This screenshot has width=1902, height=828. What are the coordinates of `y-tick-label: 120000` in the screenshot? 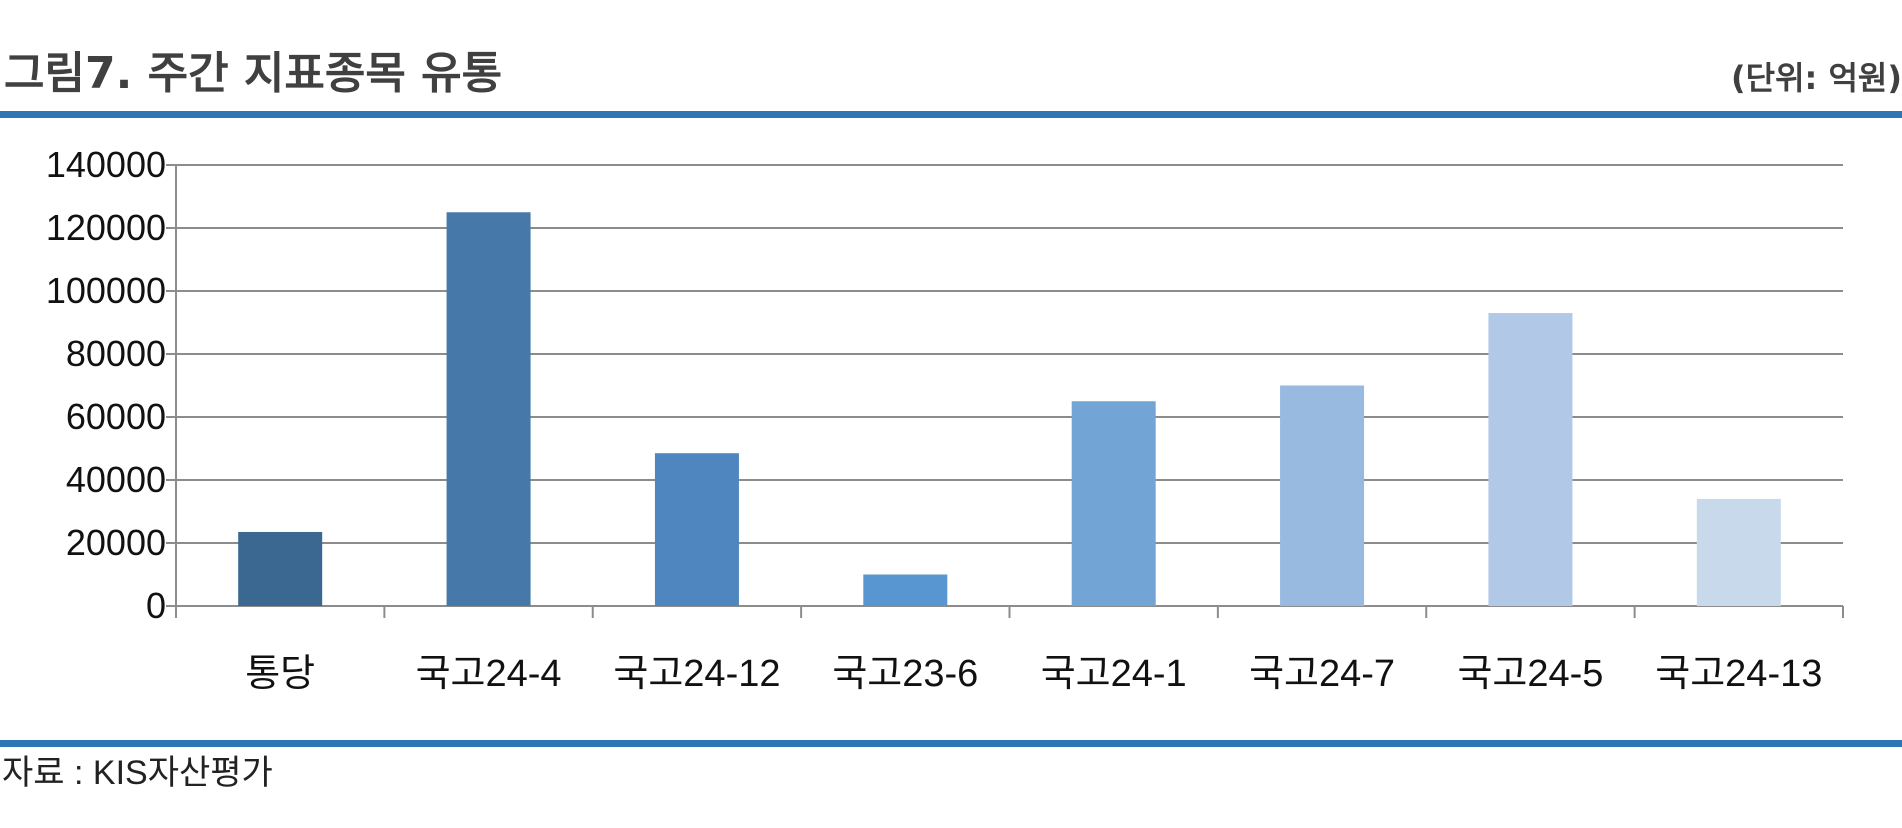 It's located at (106, 227).